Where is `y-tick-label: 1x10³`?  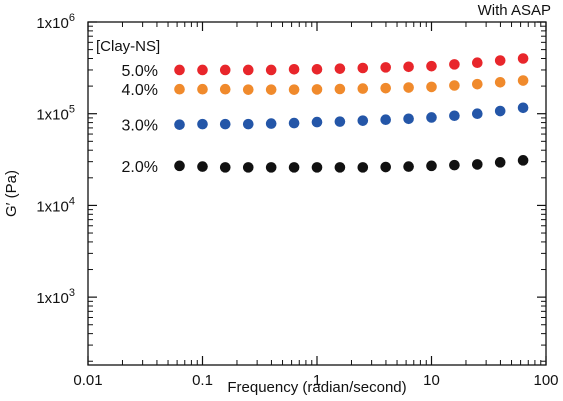 y-tick-label: 1x10³ is located at coordinates (55, 297).